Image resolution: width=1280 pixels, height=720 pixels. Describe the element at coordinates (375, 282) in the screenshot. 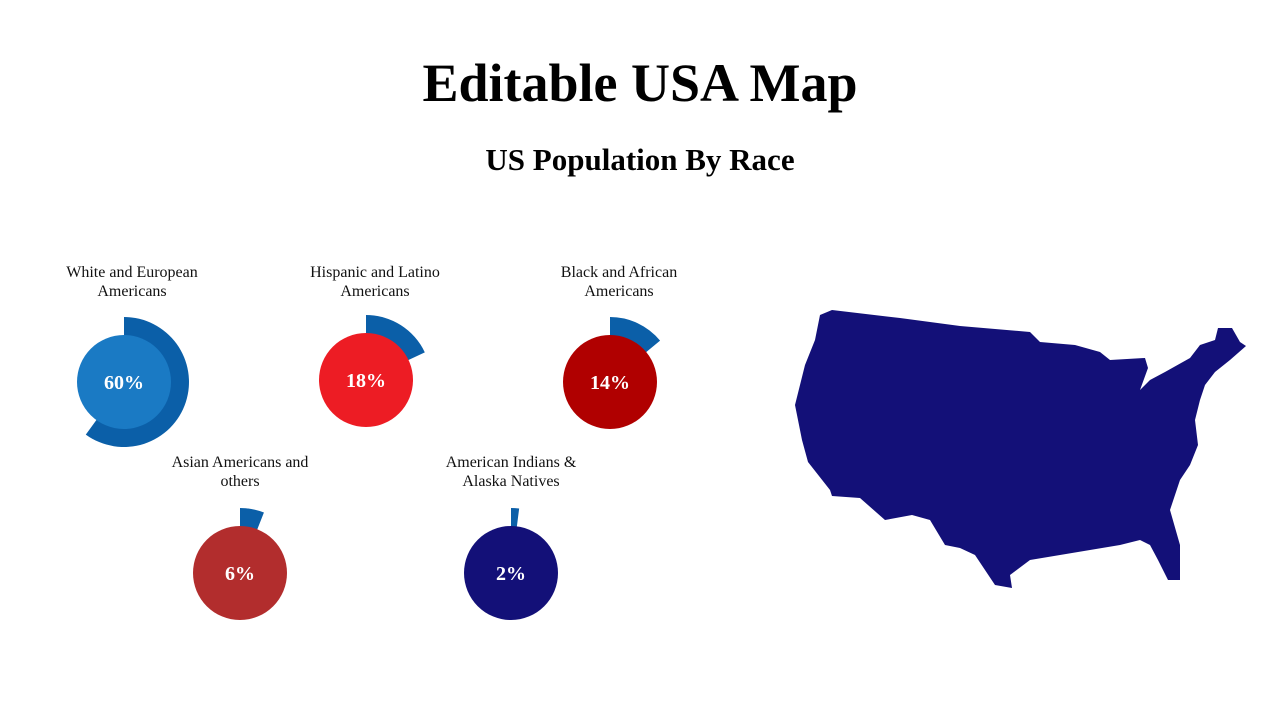

I see `item-label: Hispanic and Latino Americans` at that location.